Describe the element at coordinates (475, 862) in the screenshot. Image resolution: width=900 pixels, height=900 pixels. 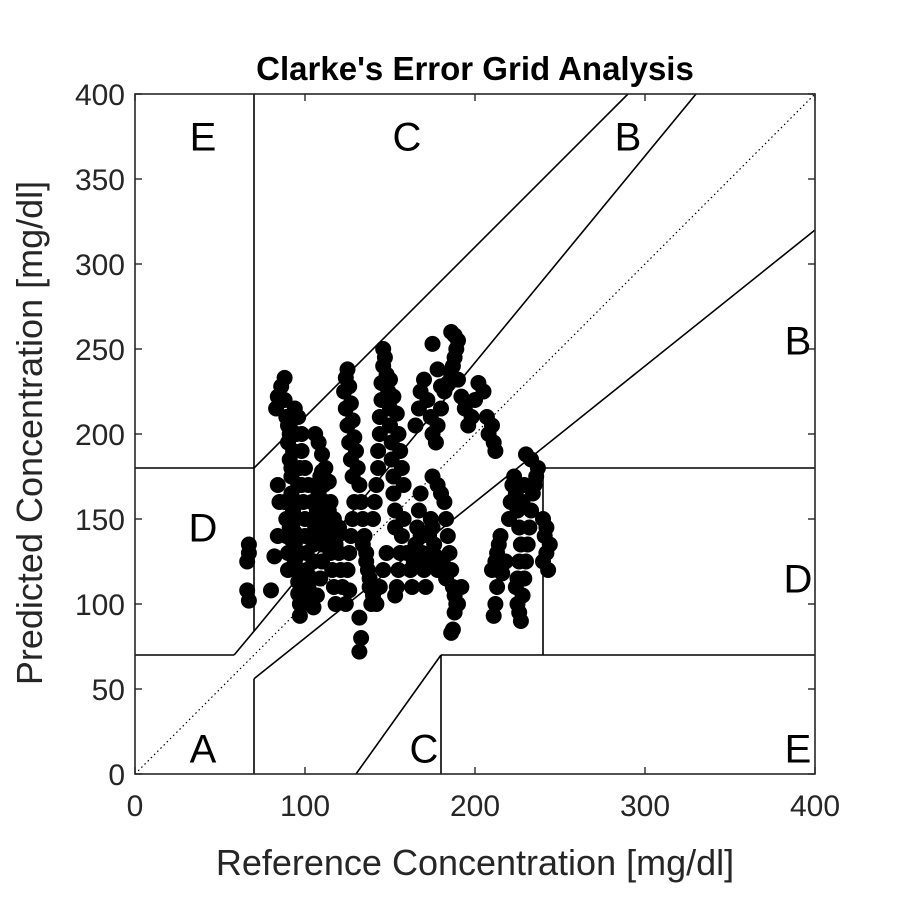
I see `x-axis-label: Reference Concentration [mg/dl]` at that location.